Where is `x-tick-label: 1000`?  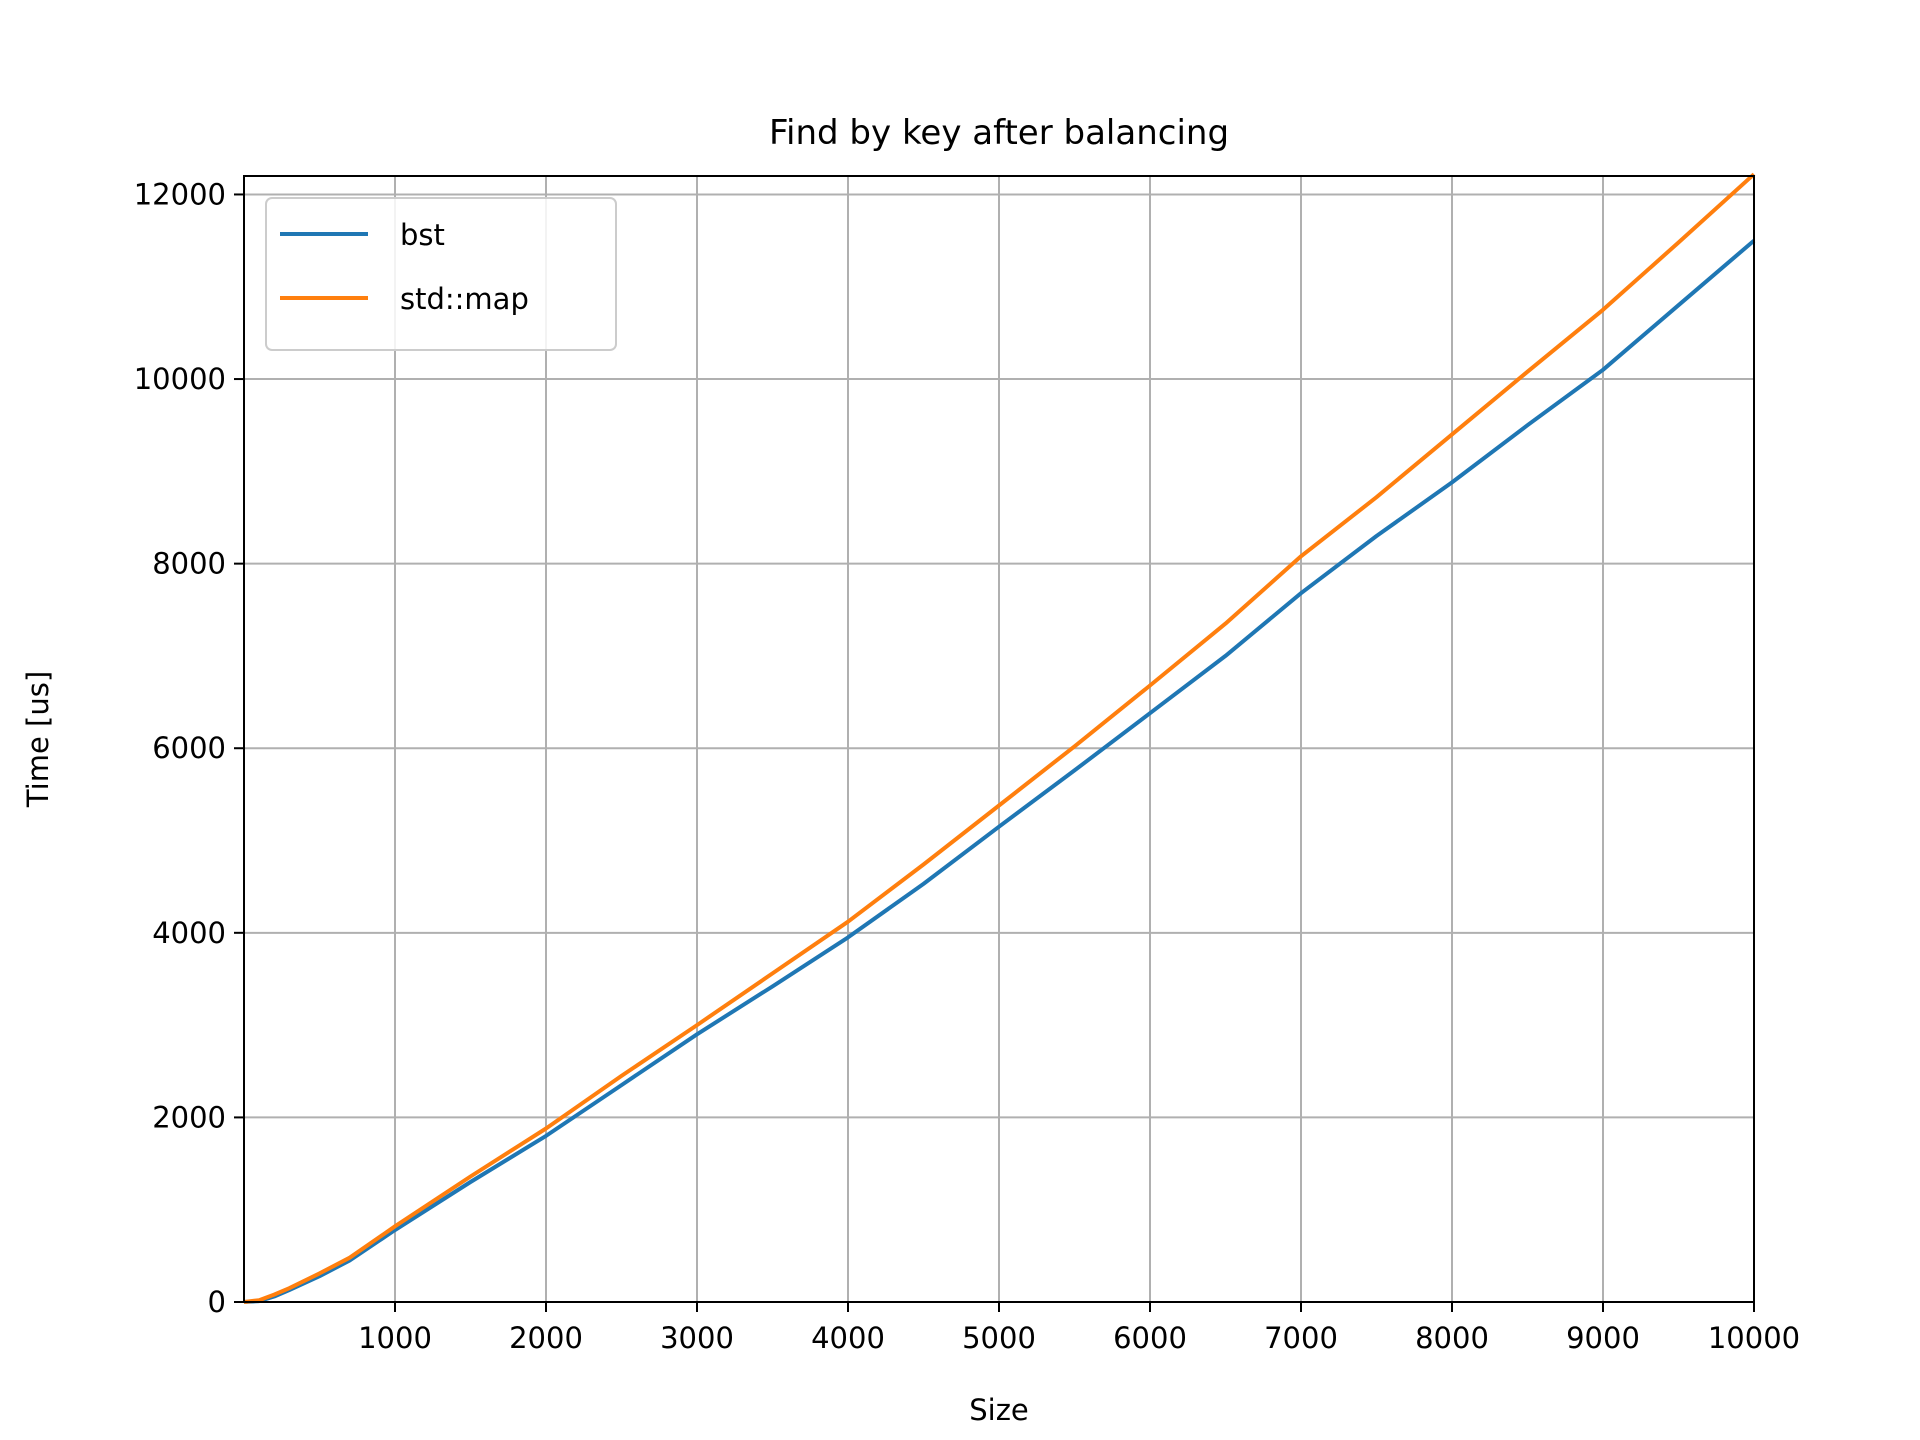 x-tick-label: 1000 is located at coordinates (395, 1338).